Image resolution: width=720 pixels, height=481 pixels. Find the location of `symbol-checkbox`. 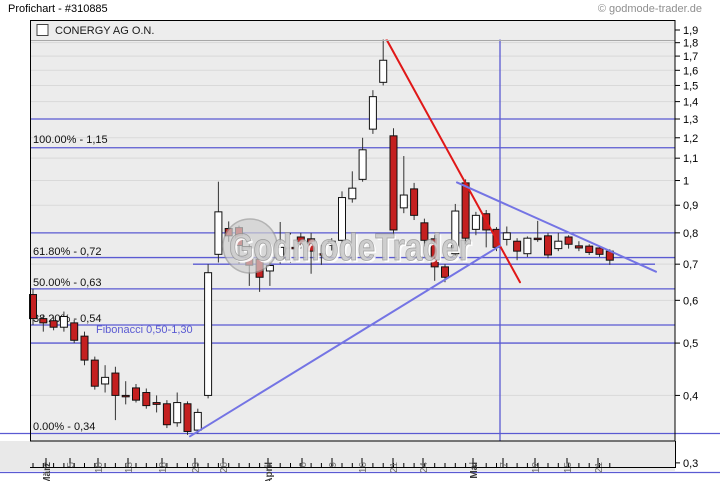

symbol-checkbox is located at coordinates (42, 30).